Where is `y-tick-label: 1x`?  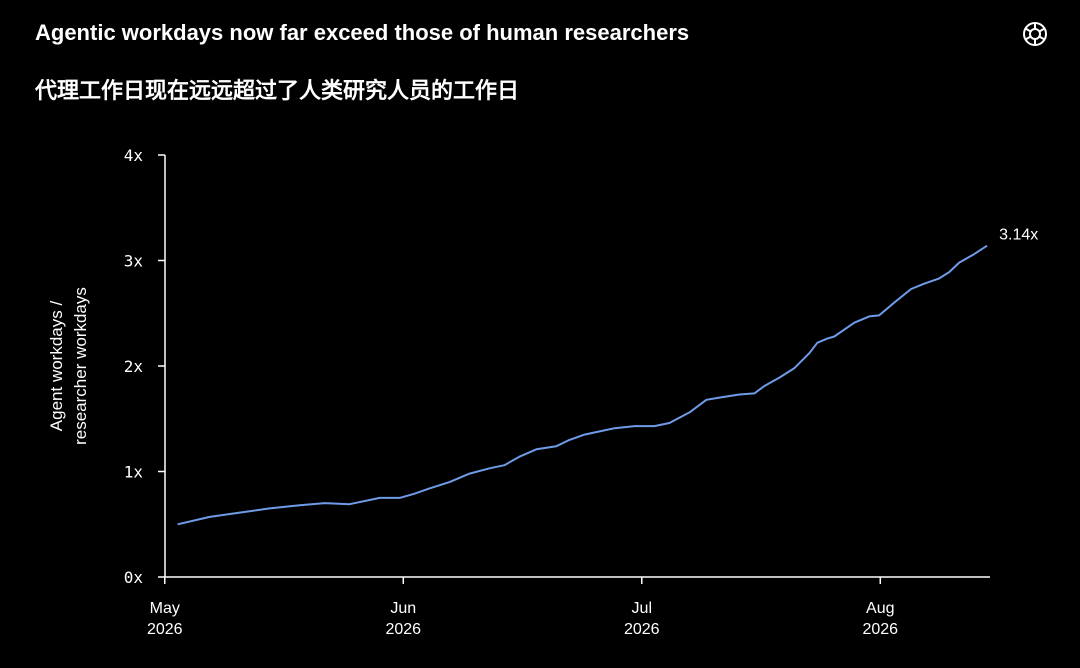 y-tick-label: 1x is located at coordinates (134, 472).